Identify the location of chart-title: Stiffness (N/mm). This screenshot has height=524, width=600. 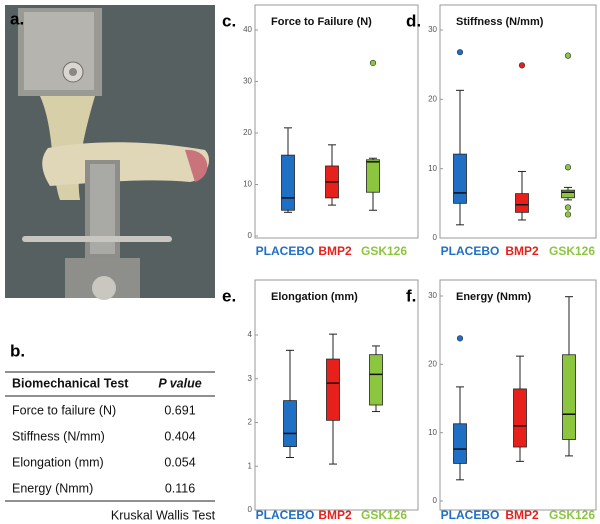
(500, 22).